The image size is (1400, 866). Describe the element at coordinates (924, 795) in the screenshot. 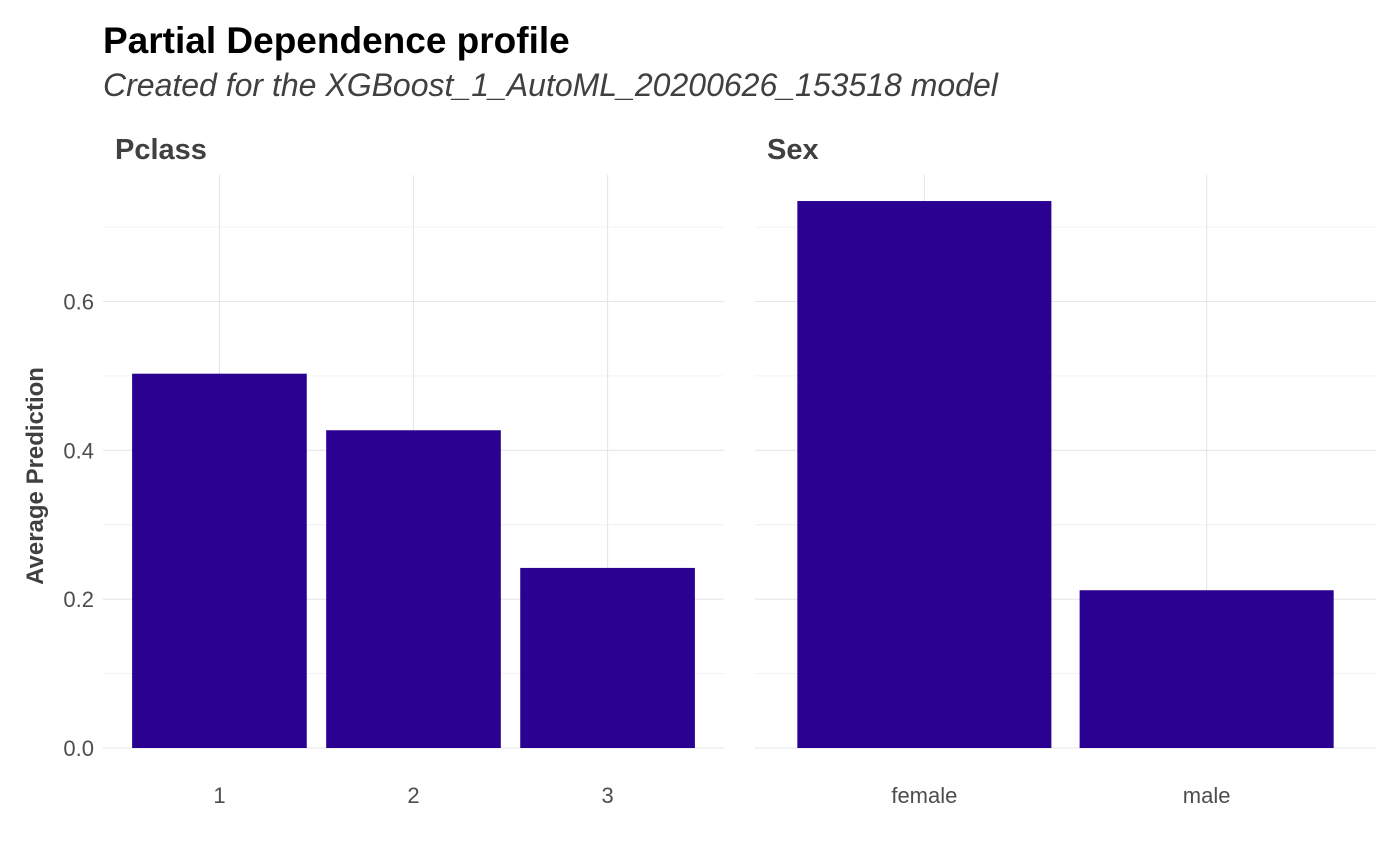

I see `x-tick-label: female` at that location.